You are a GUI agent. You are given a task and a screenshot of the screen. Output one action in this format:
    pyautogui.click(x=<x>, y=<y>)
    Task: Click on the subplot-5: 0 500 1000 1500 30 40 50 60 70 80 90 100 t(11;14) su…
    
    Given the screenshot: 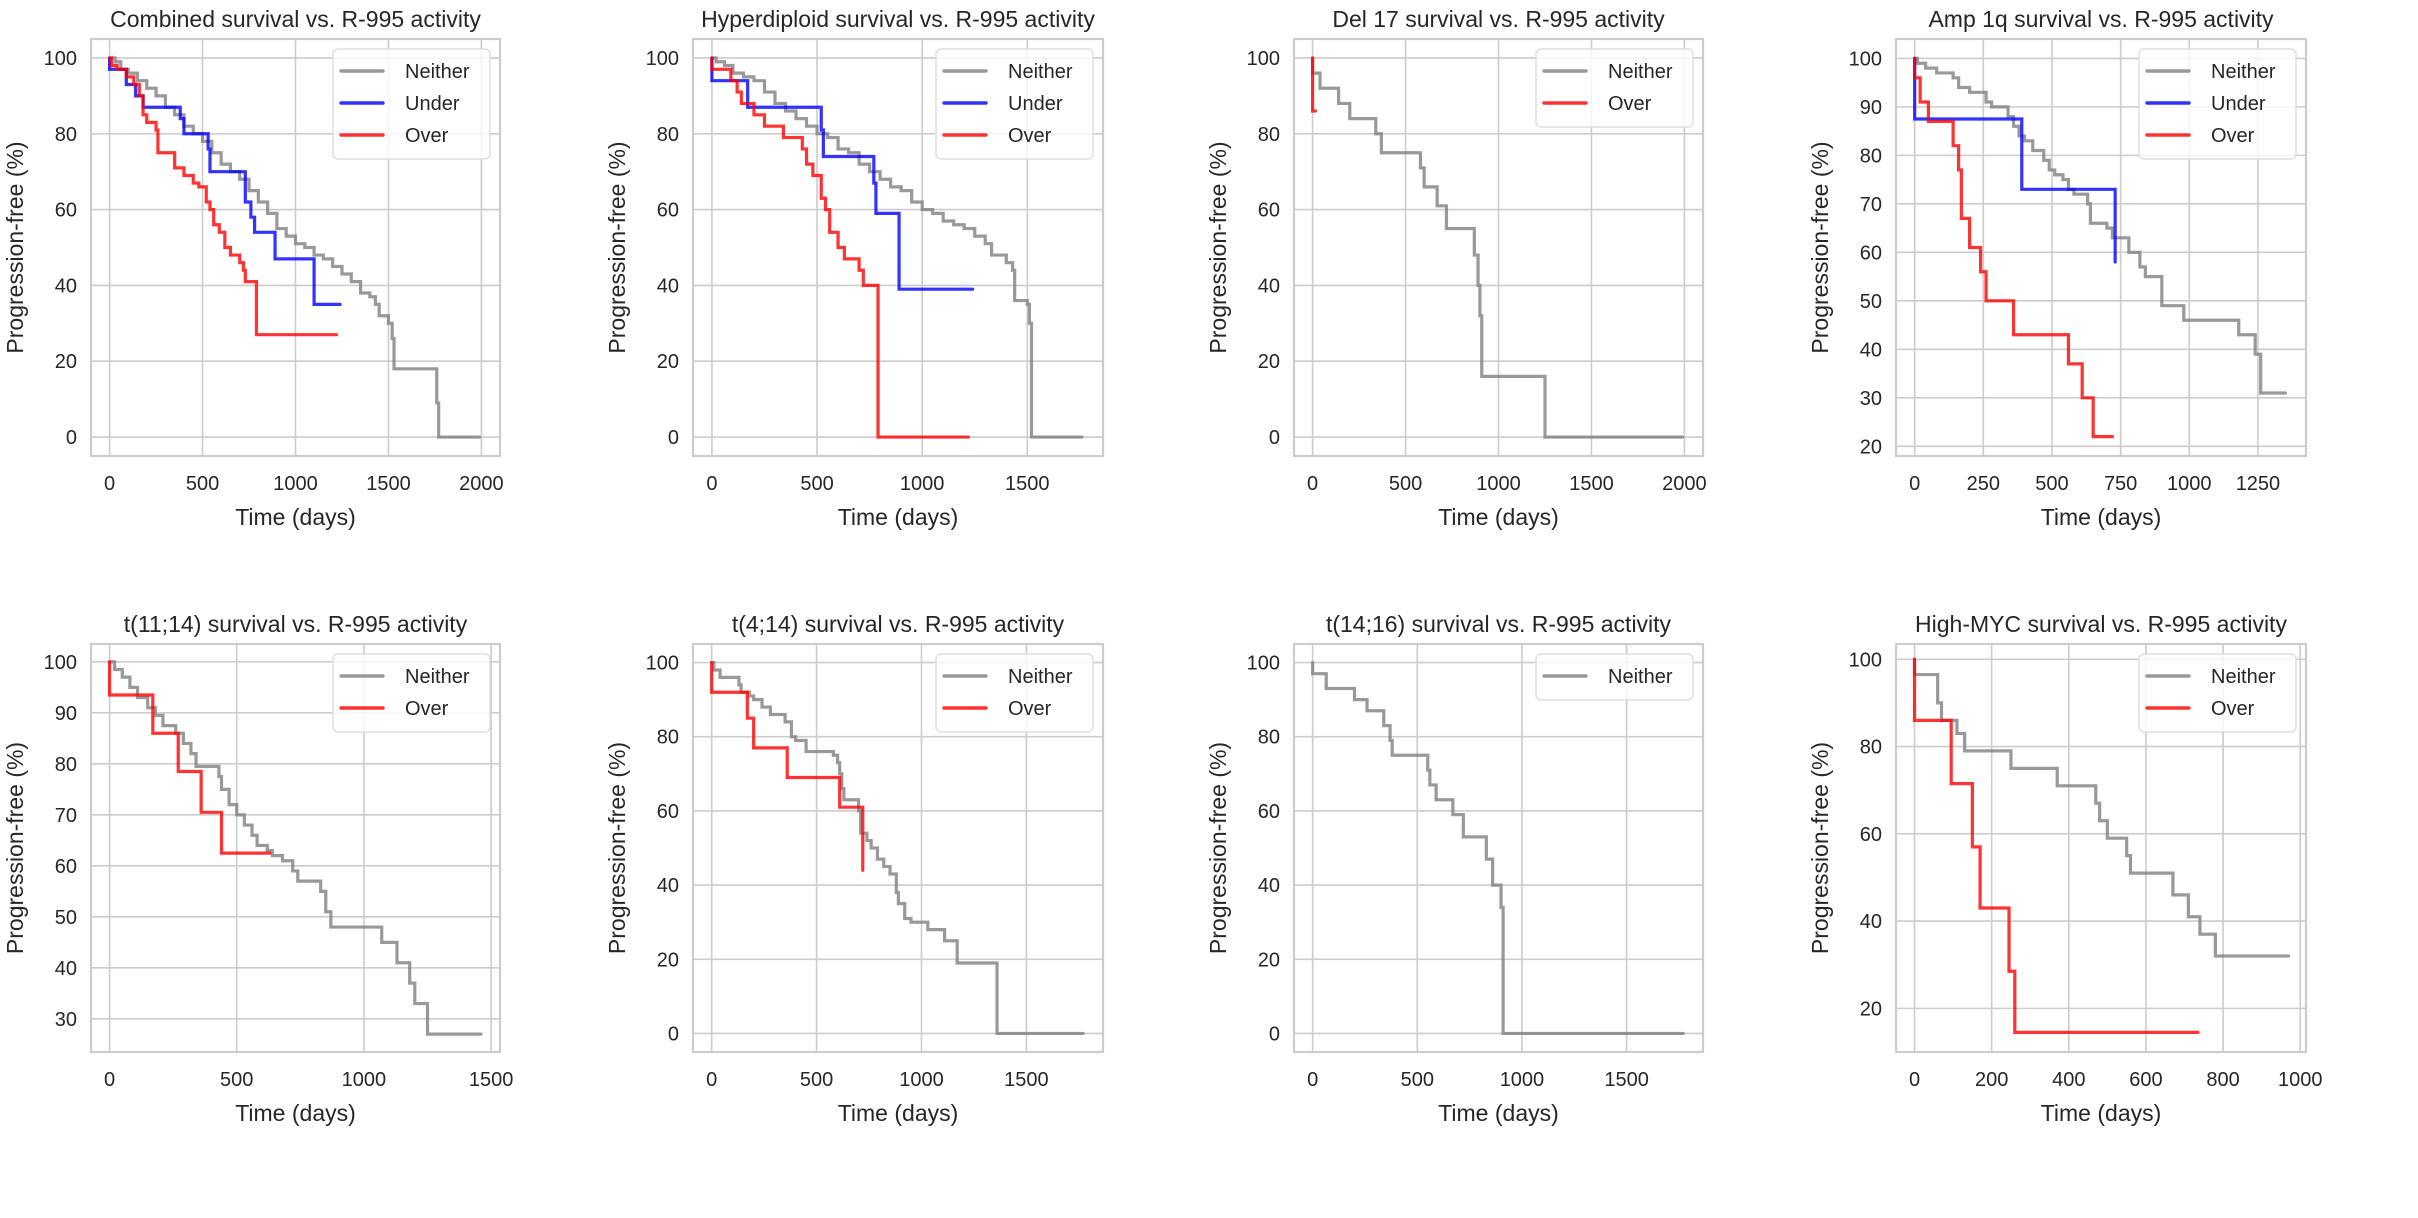 What is the action you would take?
    pyautogui.click(x=257, y=868)
    